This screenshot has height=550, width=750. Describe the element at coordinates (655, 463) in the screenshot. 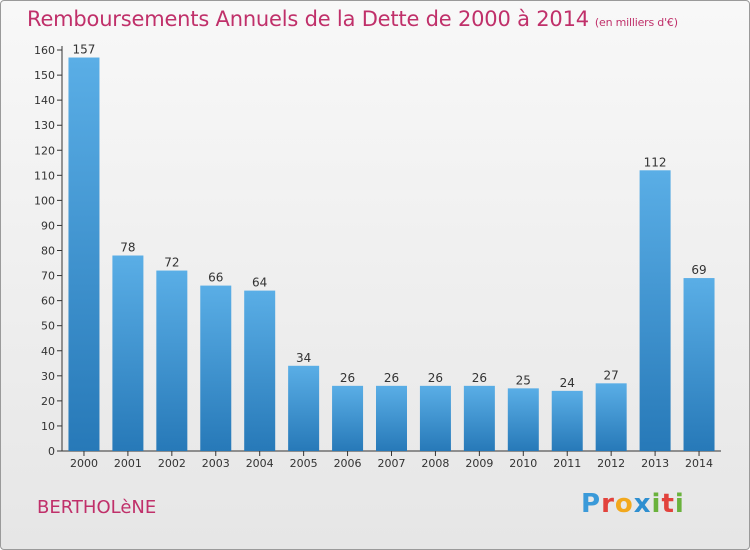

I see `x-tick-label: 2013` at that location.